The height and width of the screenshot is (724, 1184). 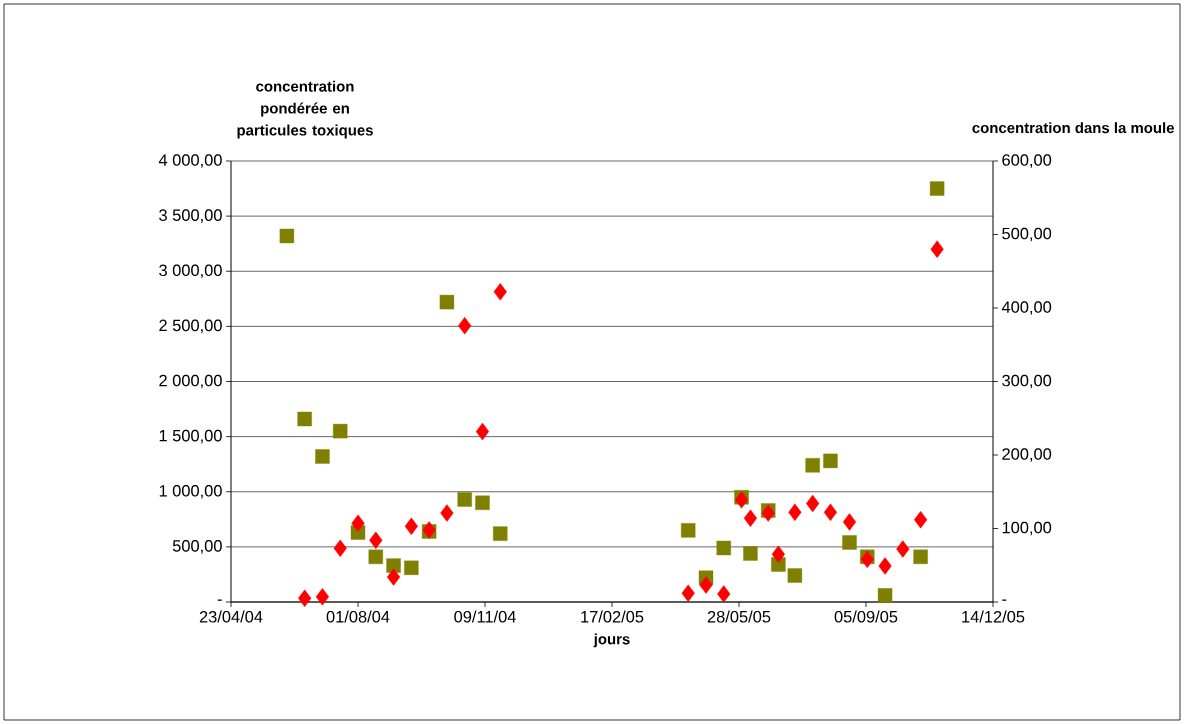 What do you see at coordinates (993, 616) in the screenshot?
I see `x-tick-label: 14/12/05` at bounding box center [993, 616].